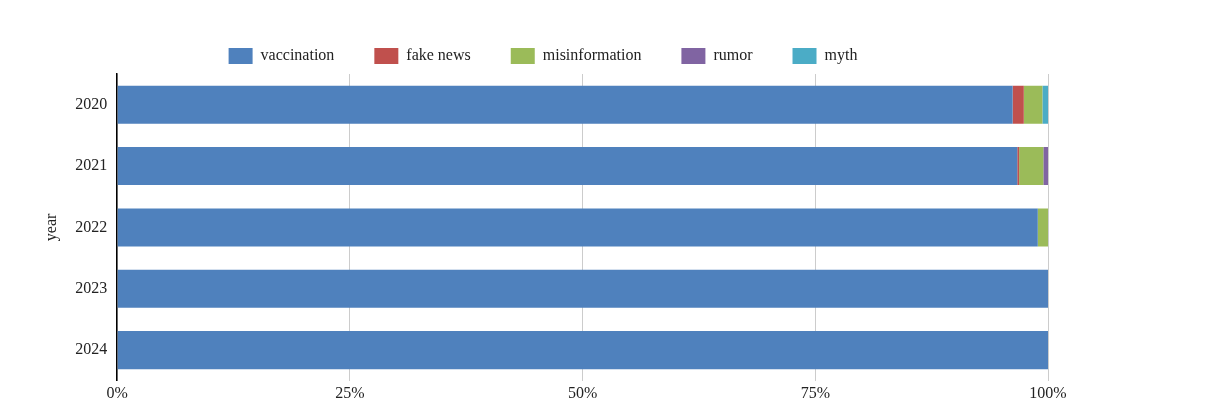 This screenshot has width=1208, height=416. Describe the element at coordinates (815, 392) in the screenshot. I see `x-tick-label: 75%` at that location.